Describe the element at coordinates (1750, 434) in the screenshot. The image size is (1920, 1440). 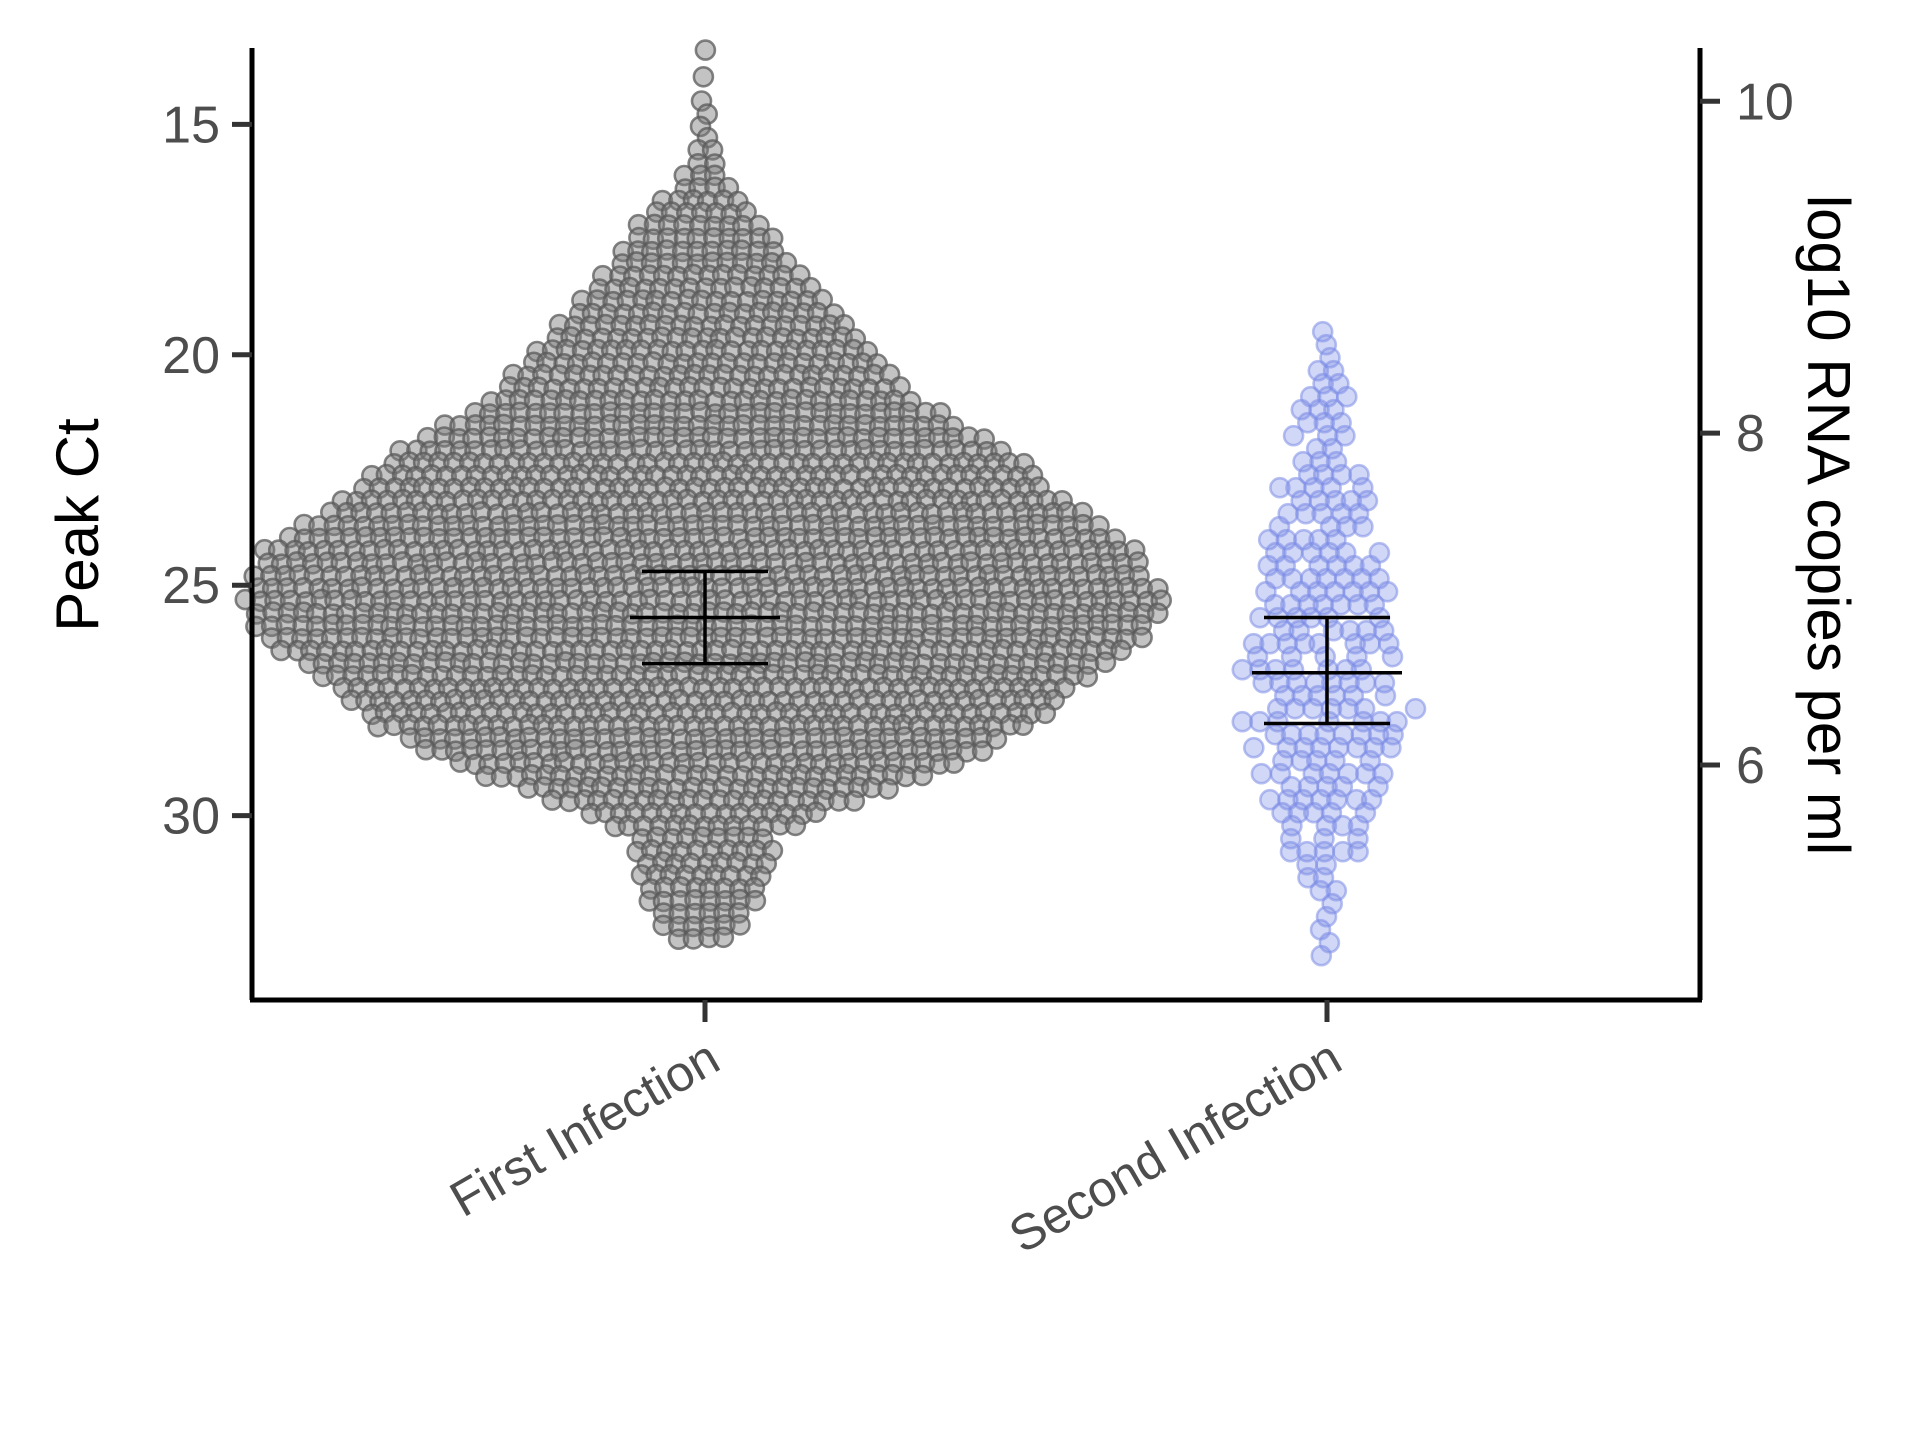
I see `y2-tick-label: 8` at that location.